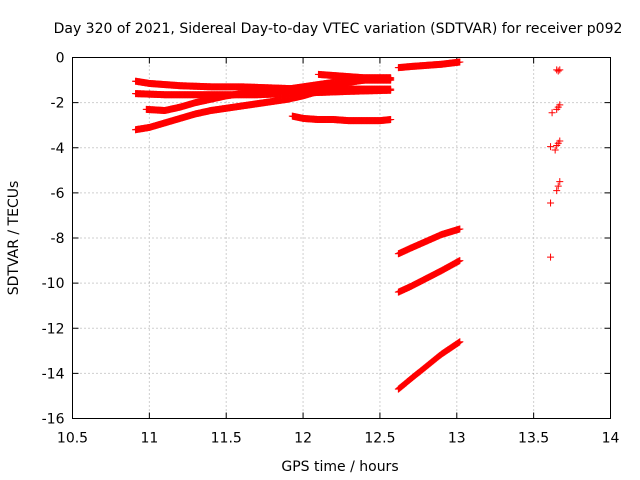 The height and width of the screenshot is (480, 640). What do you see at coordinates (53, 420) in the screenshot?
I see `y-tick-label: -16` at bounding box center [53, 420].